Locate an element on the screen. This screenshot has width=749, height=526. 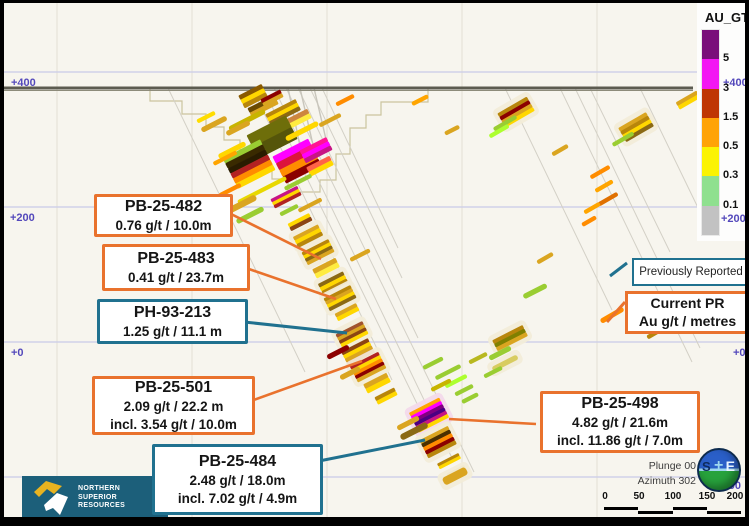
compass-plus-icon: + is located at coordinates (719, 465).